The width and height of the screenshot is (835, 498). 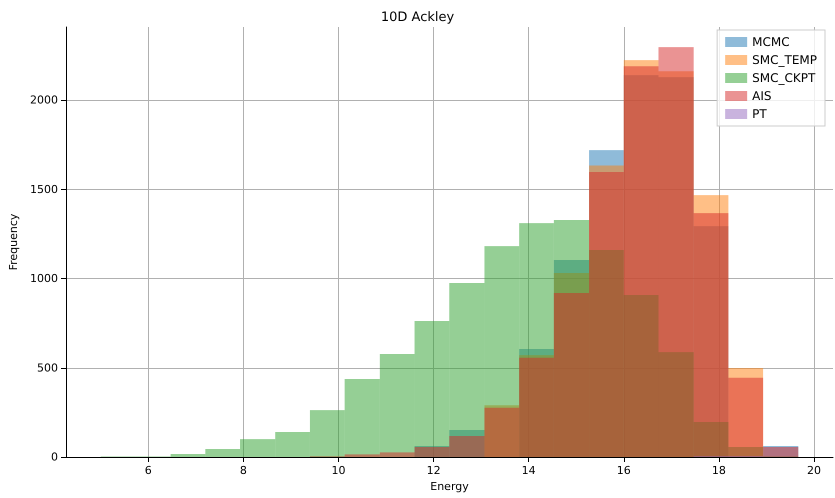 I want to click on legend-label: SMC_CKPT, so click(x=784, y=78).